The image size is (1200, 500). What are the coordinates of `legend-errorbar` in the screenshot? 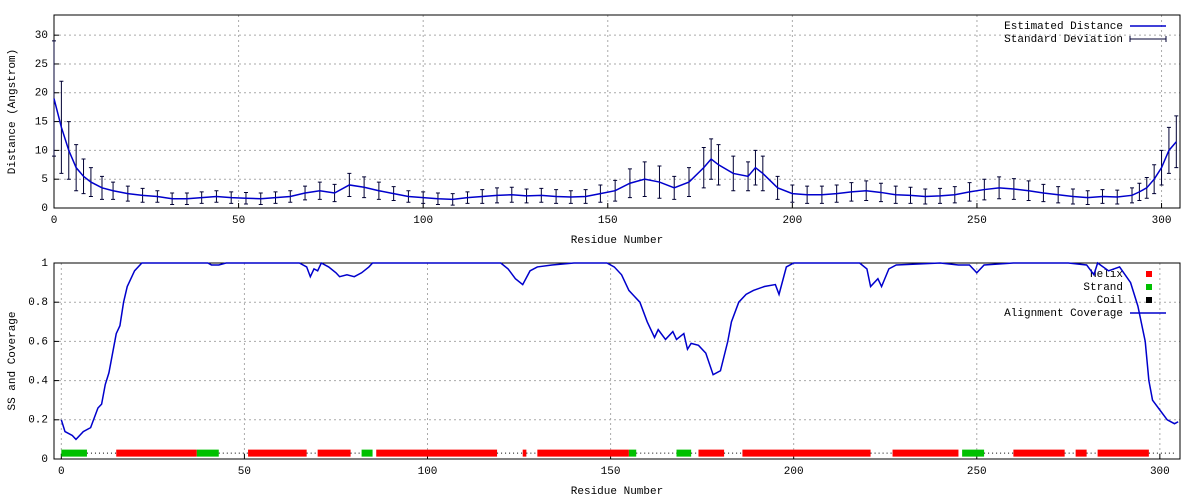 It's located at (1148, 39).